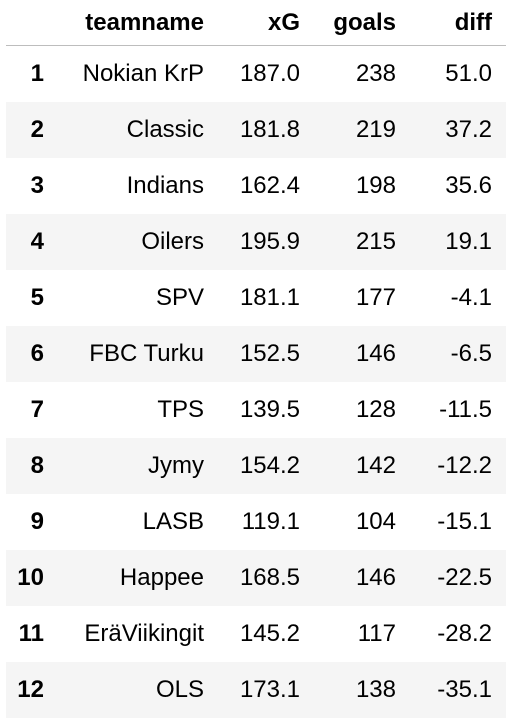 This screenshot has height=722, width=516. Describe the element at coordinates (37, 129) in the screenshot. I see `row-index: 2` at that location.